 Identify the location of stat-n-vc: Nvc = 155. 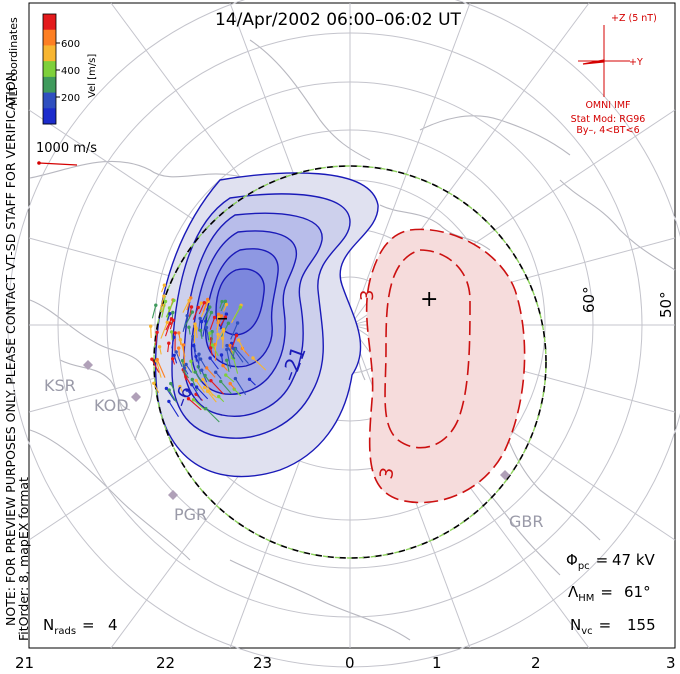
(613, 626).